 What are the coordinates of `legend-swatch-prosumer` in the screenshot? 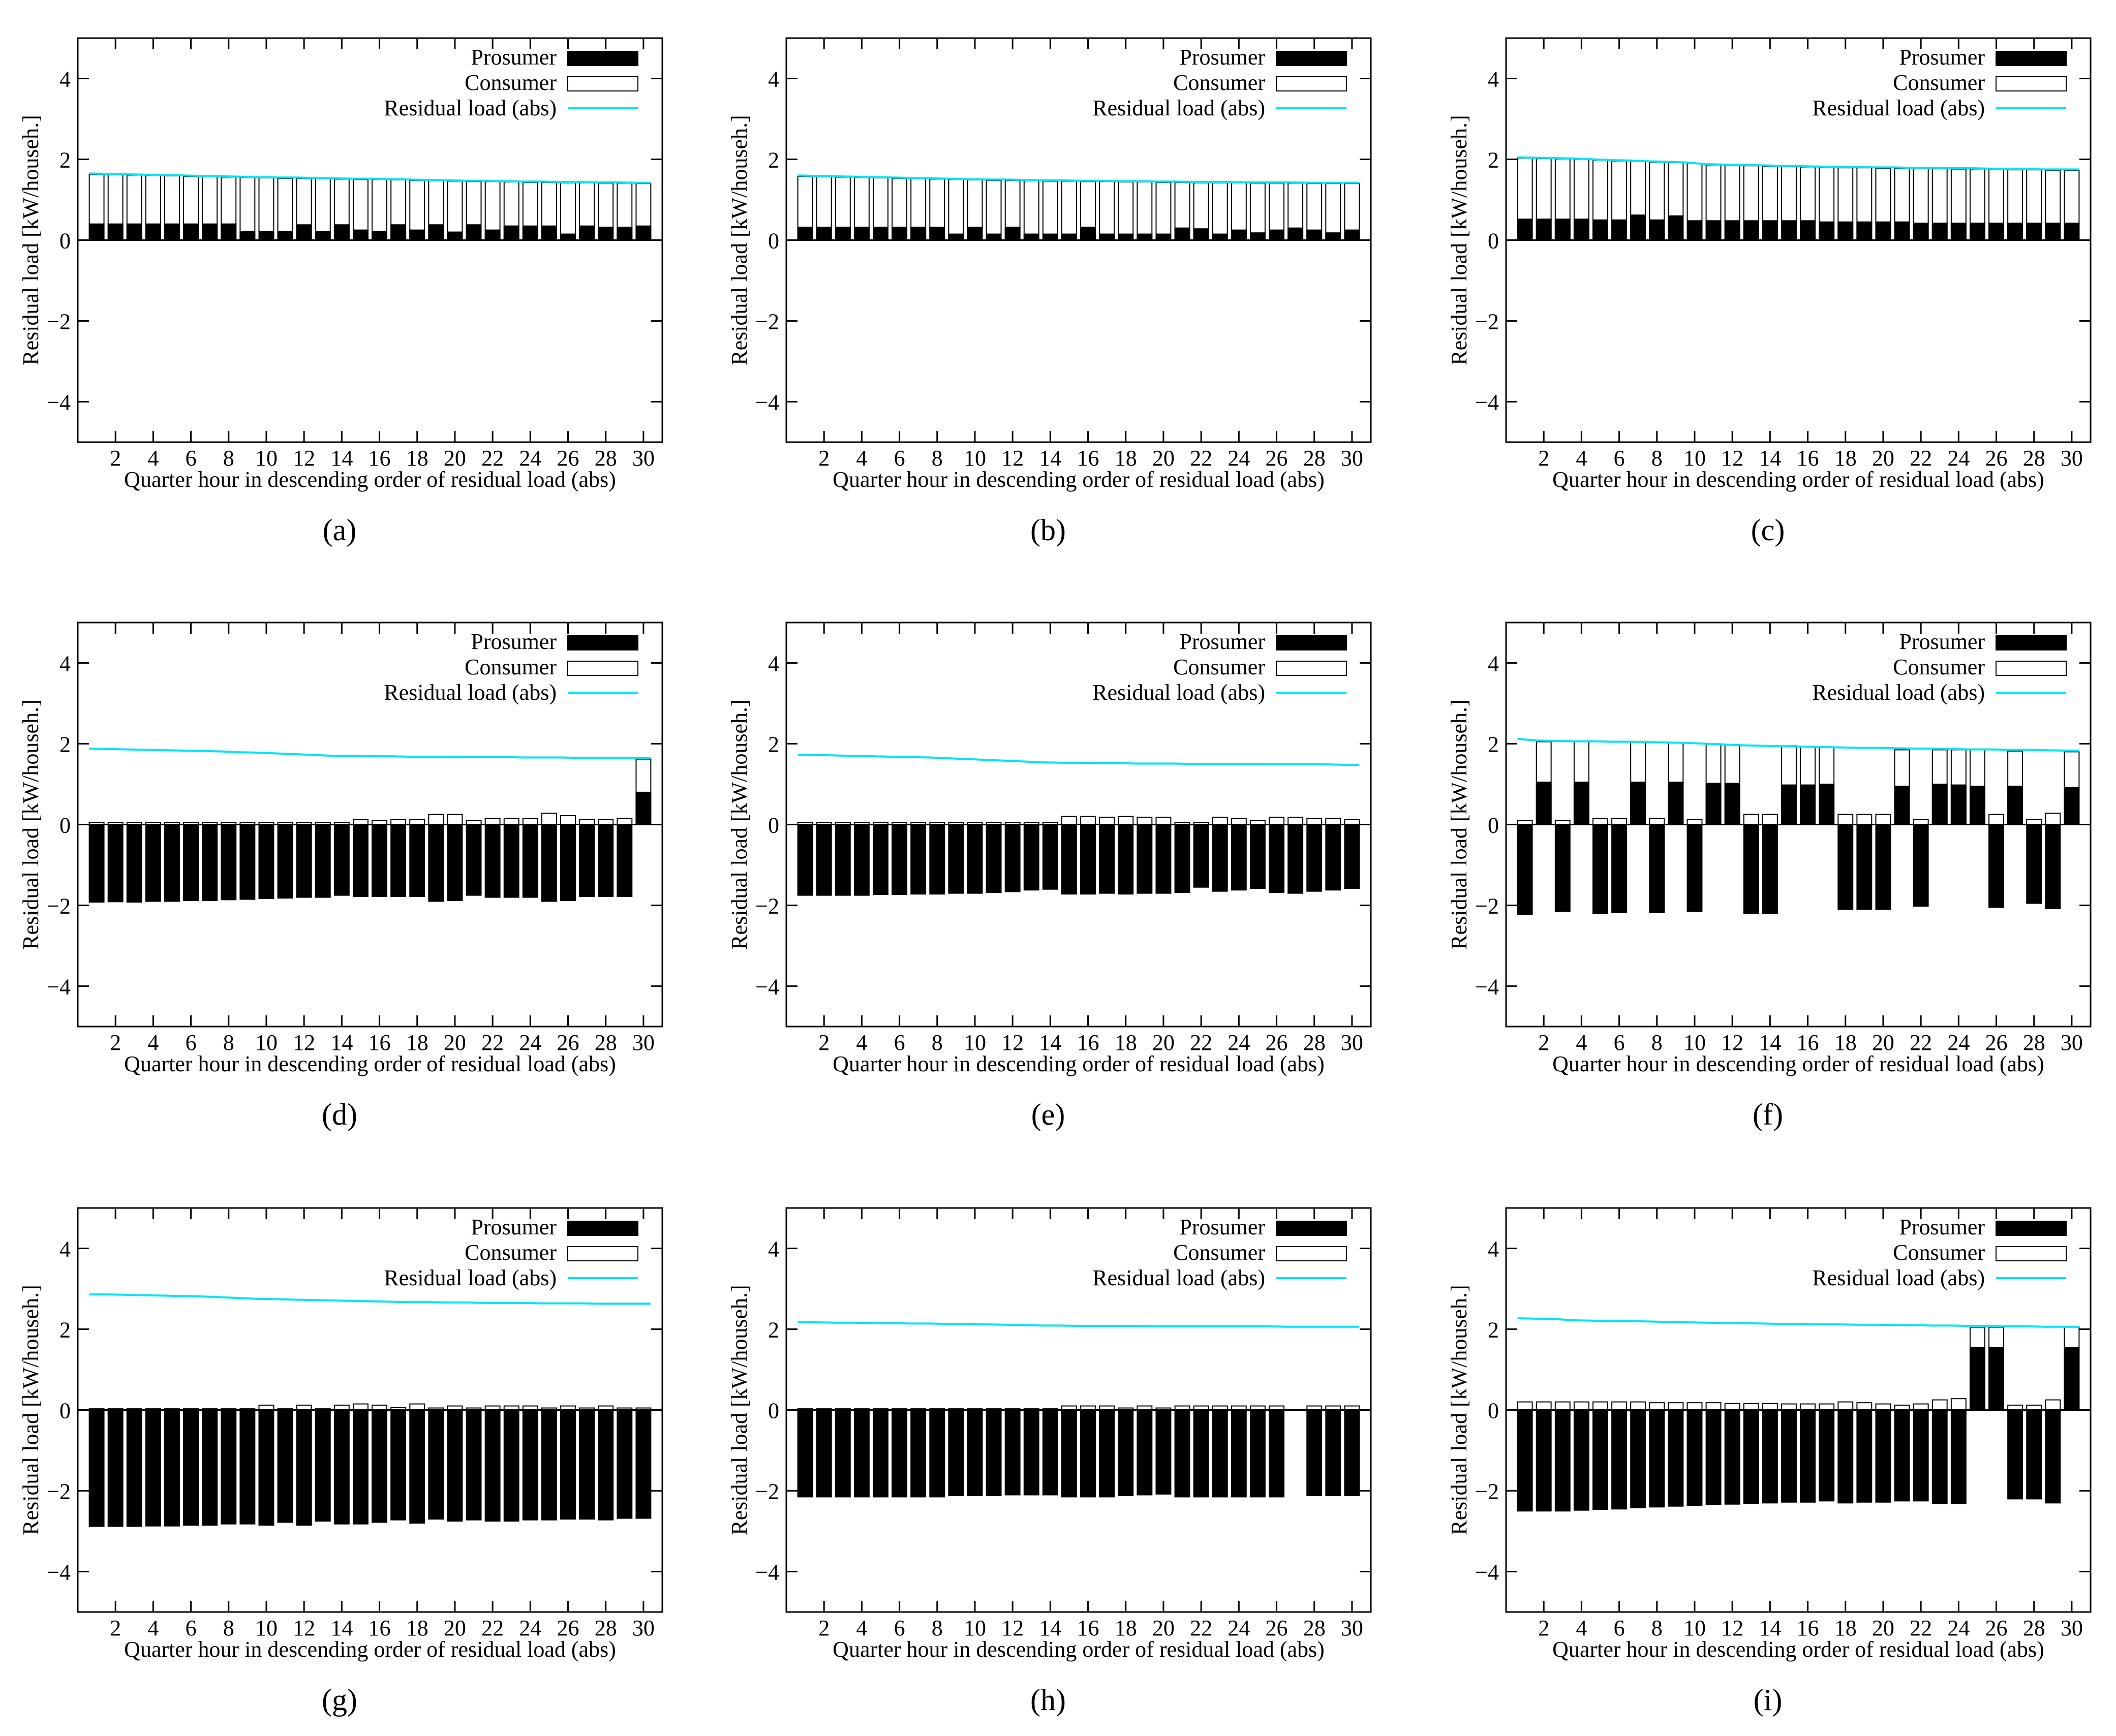 It's located at (602, 1228).